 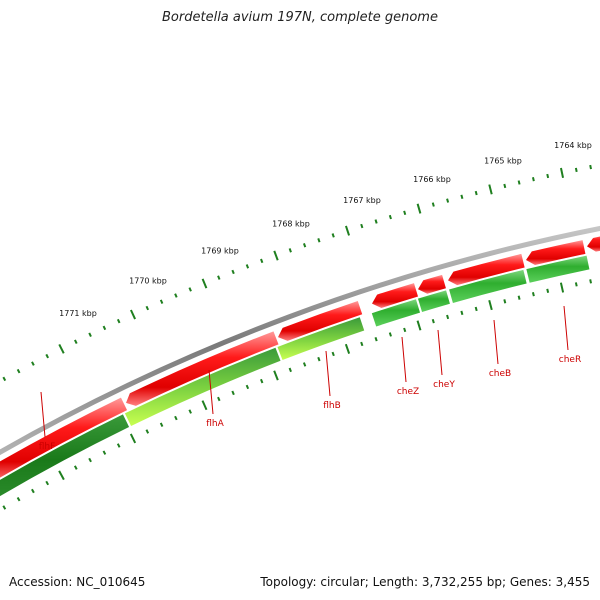 What do you see at coordinates (220, 250) in the screenshot?
I see `scale-label: 1769 kbp` at bounding box center [220, 250].